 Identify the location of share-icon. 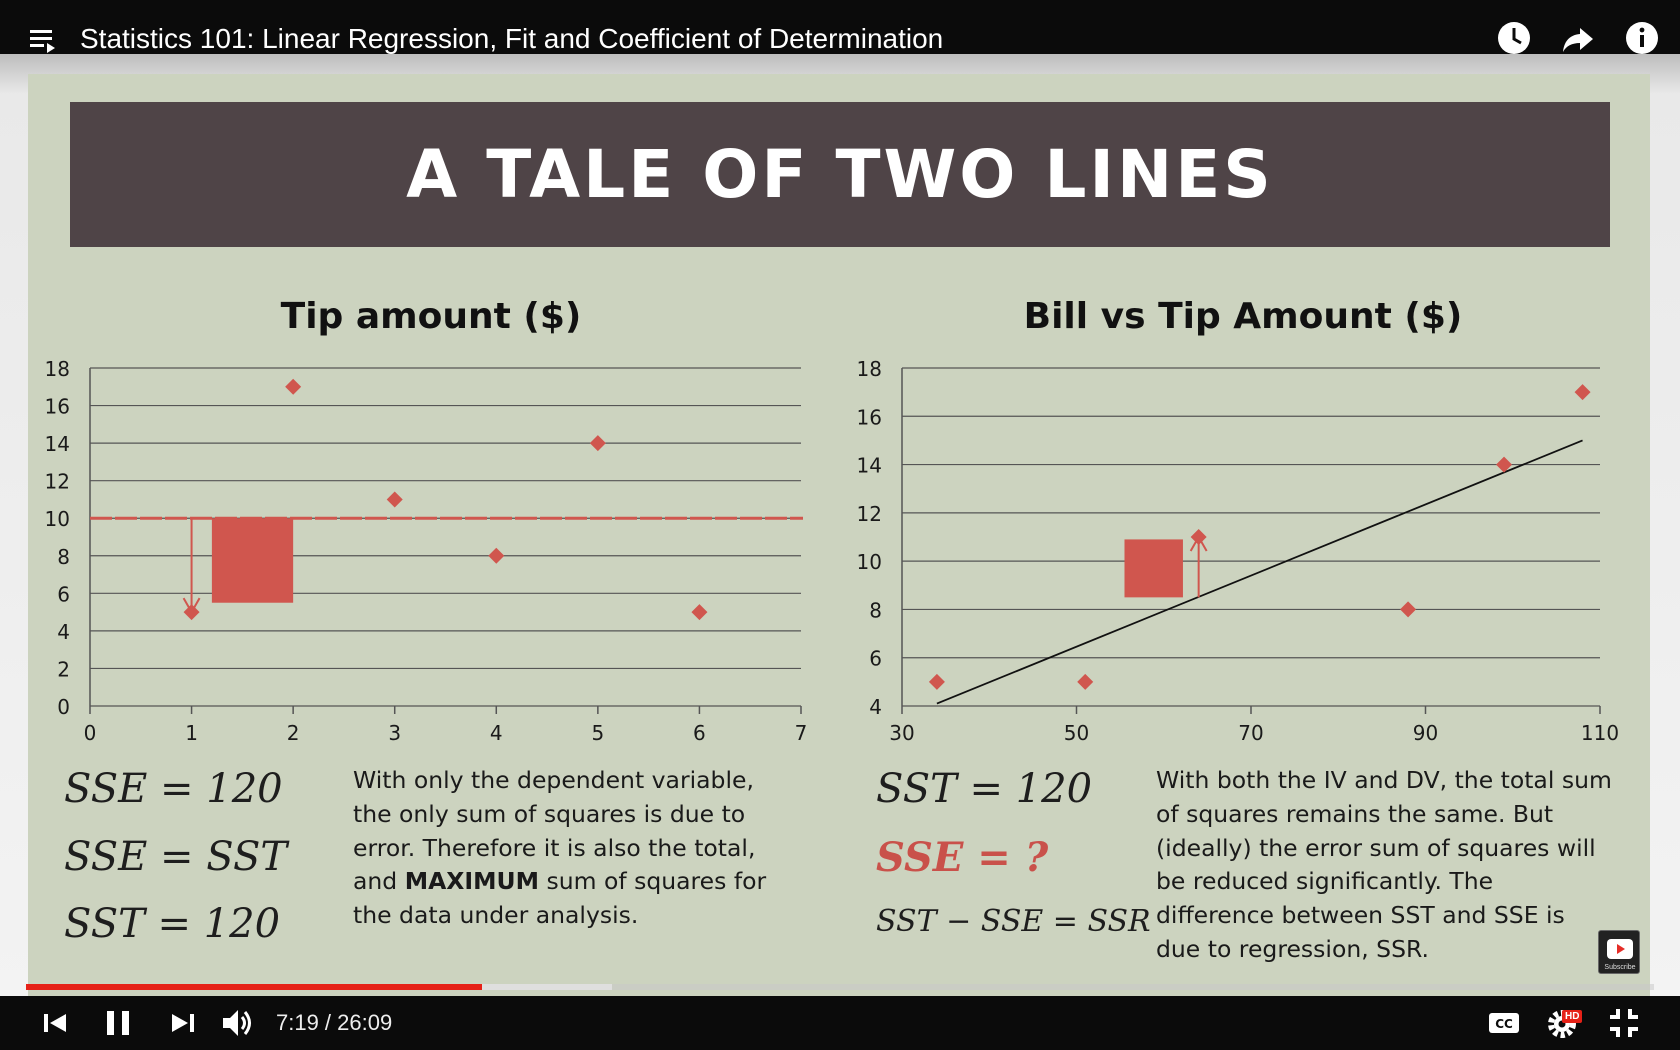
(1578, 38).